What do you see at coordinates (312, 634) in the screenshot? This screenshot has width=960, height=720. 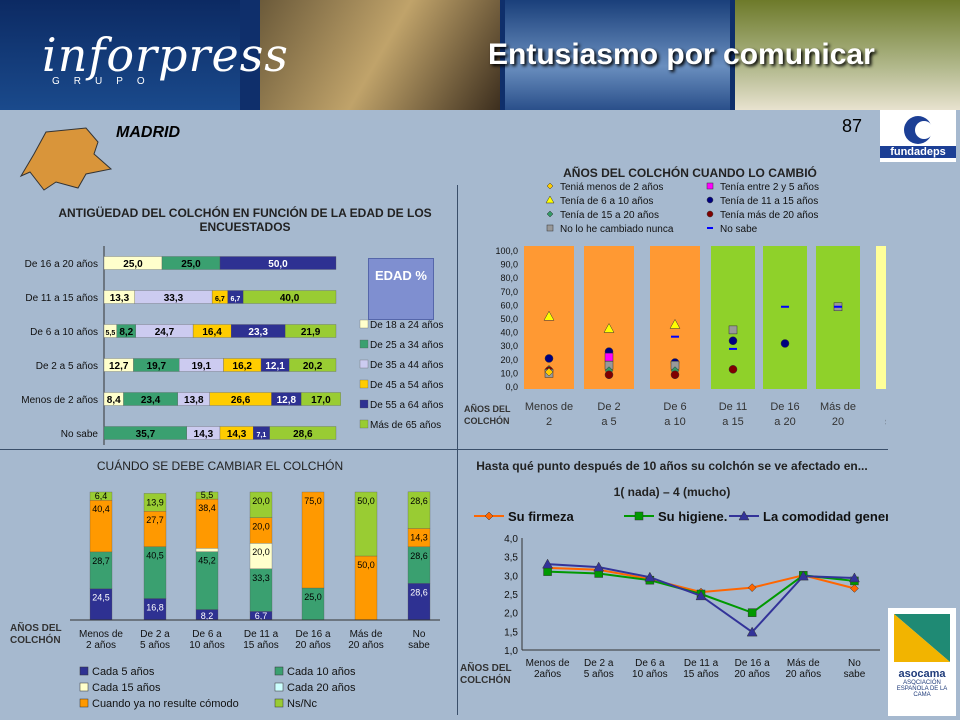 I see `chart3-category-label: De 16 a` at bounding box center [312, 634].